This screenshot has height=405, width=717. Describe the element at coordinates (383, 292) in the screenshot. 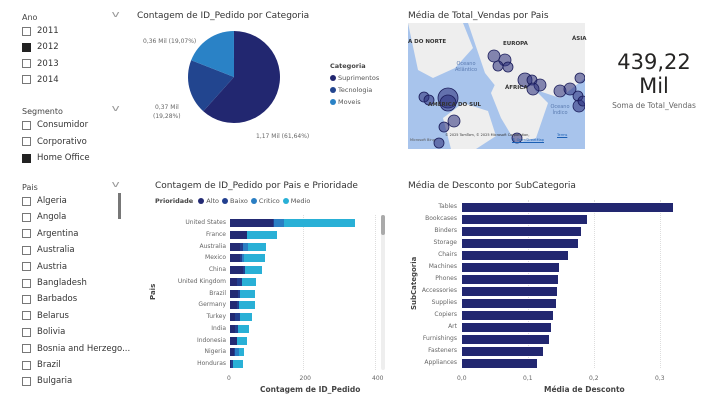

I see `scrollbar-track` at that location.